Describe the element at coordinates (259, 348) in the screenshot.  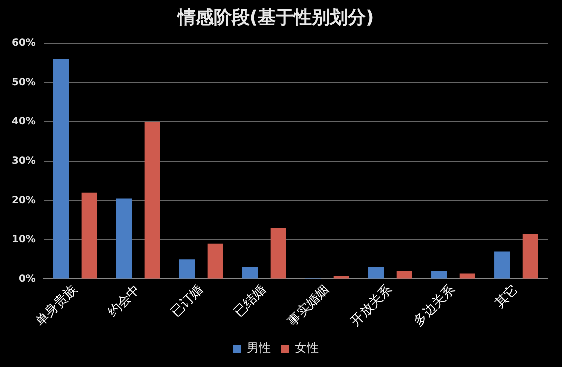
I see `legend-label: 男性` at that location.